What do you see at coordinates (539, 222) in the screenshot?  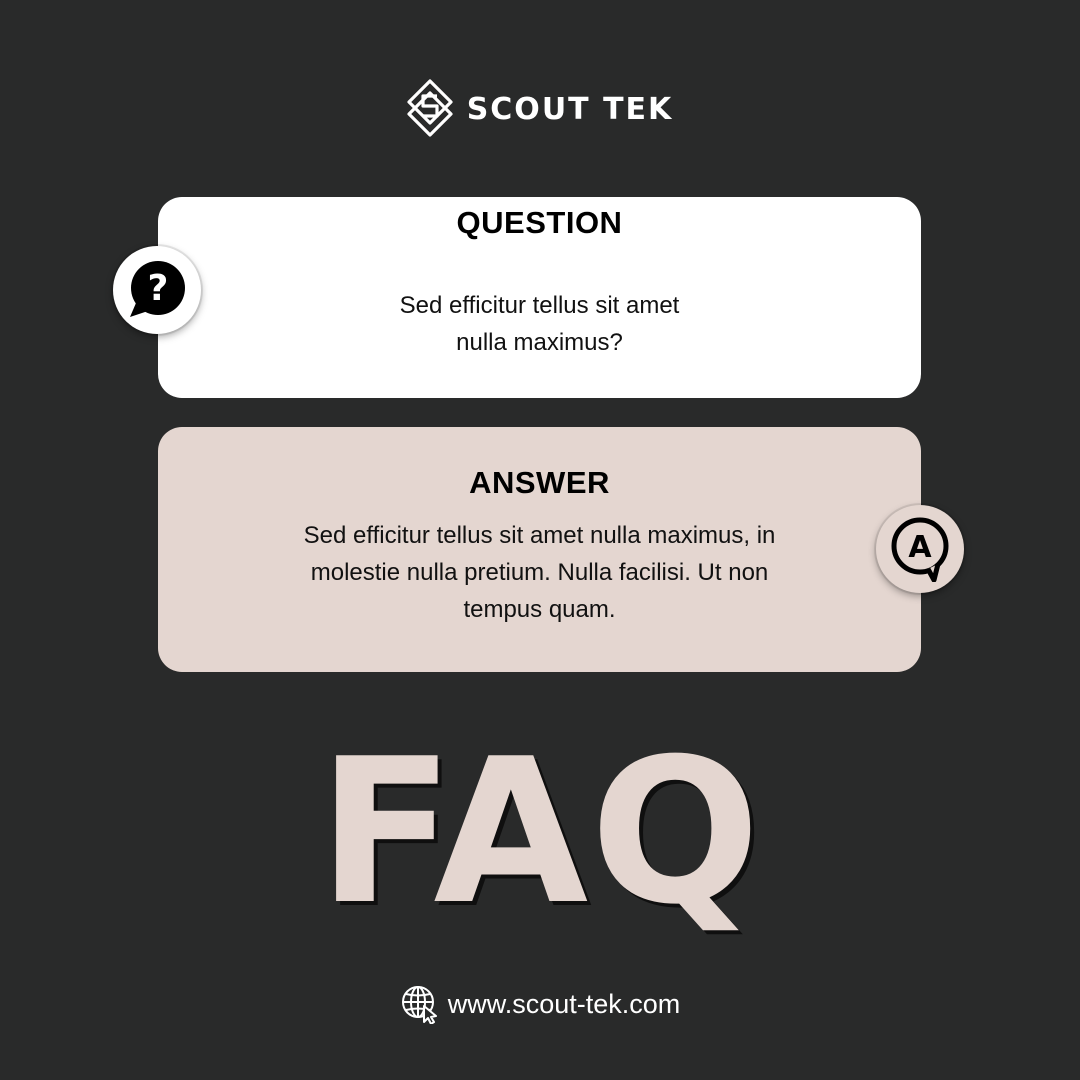 I see `question-title: QUESTION` at bounding box center [539, 222].